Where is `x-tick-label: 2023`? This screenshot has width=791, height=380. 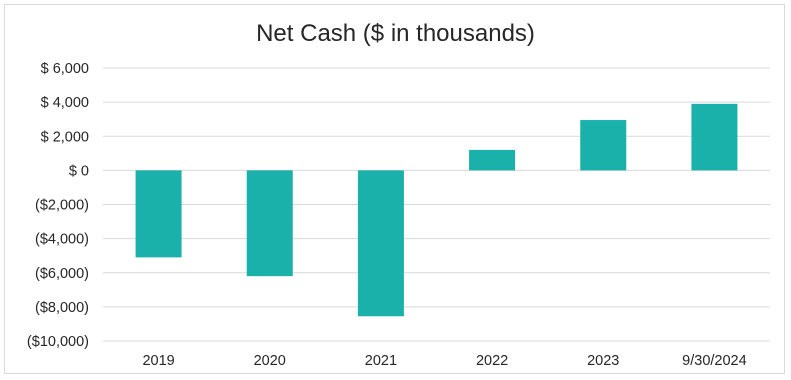
x-tick-label: 2023 is located at coordinates (603, 361).